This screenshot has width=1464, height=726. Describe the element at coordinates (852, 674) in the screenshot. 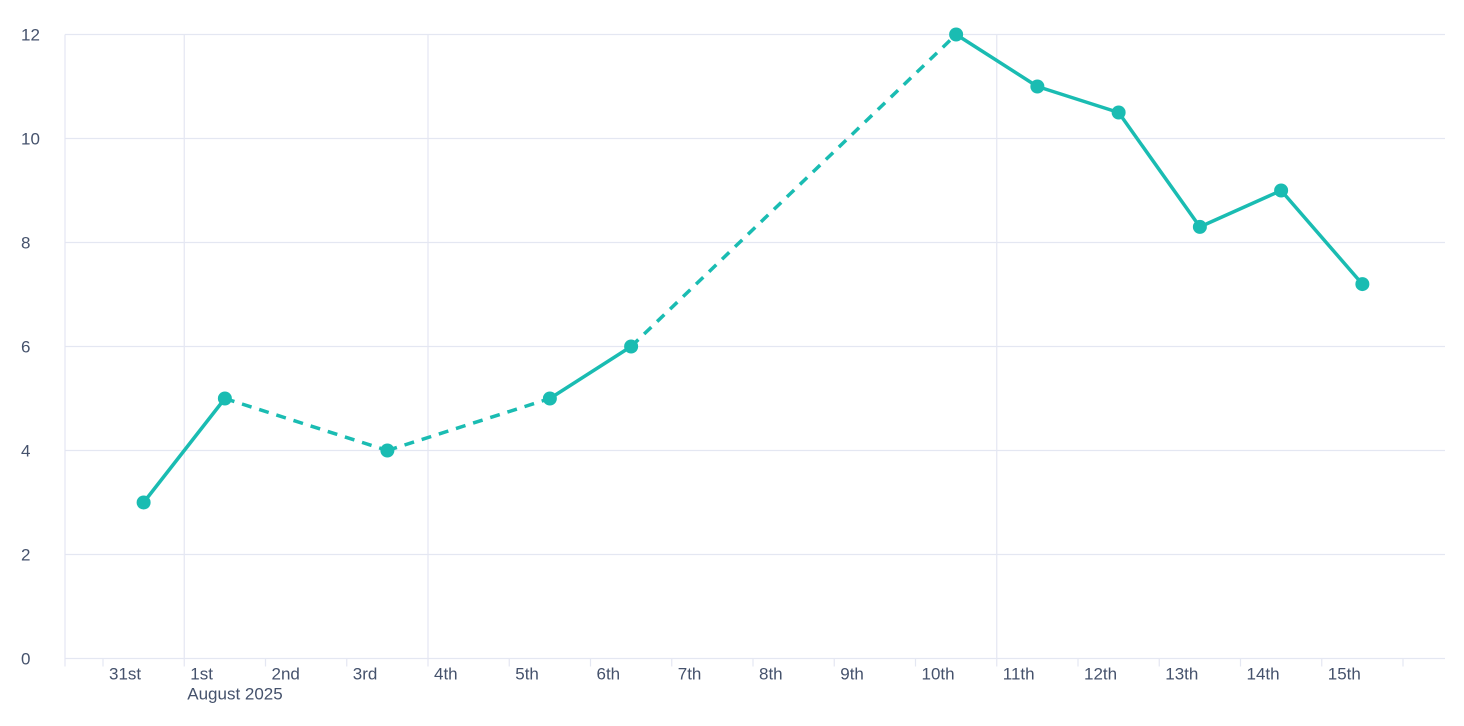

I see `x-axis-tick-label: 9th` at that location.